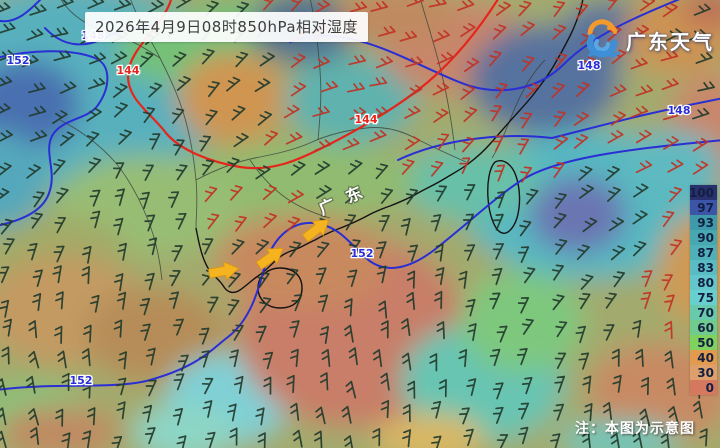  Describe the element at coordinates (703, 282) in the screenshot. I see `scale-step-80: 80` at that location.